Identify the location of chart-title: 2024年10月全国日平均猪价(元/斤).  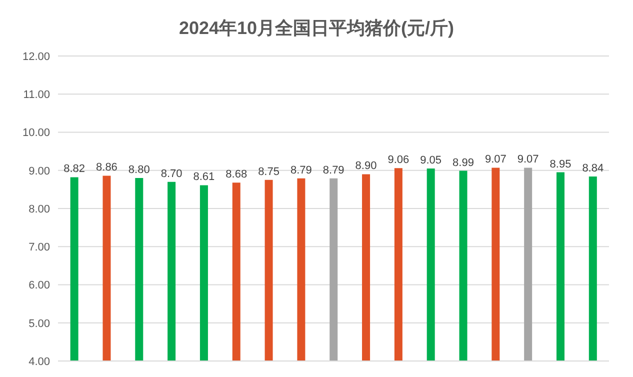
(317, 28).